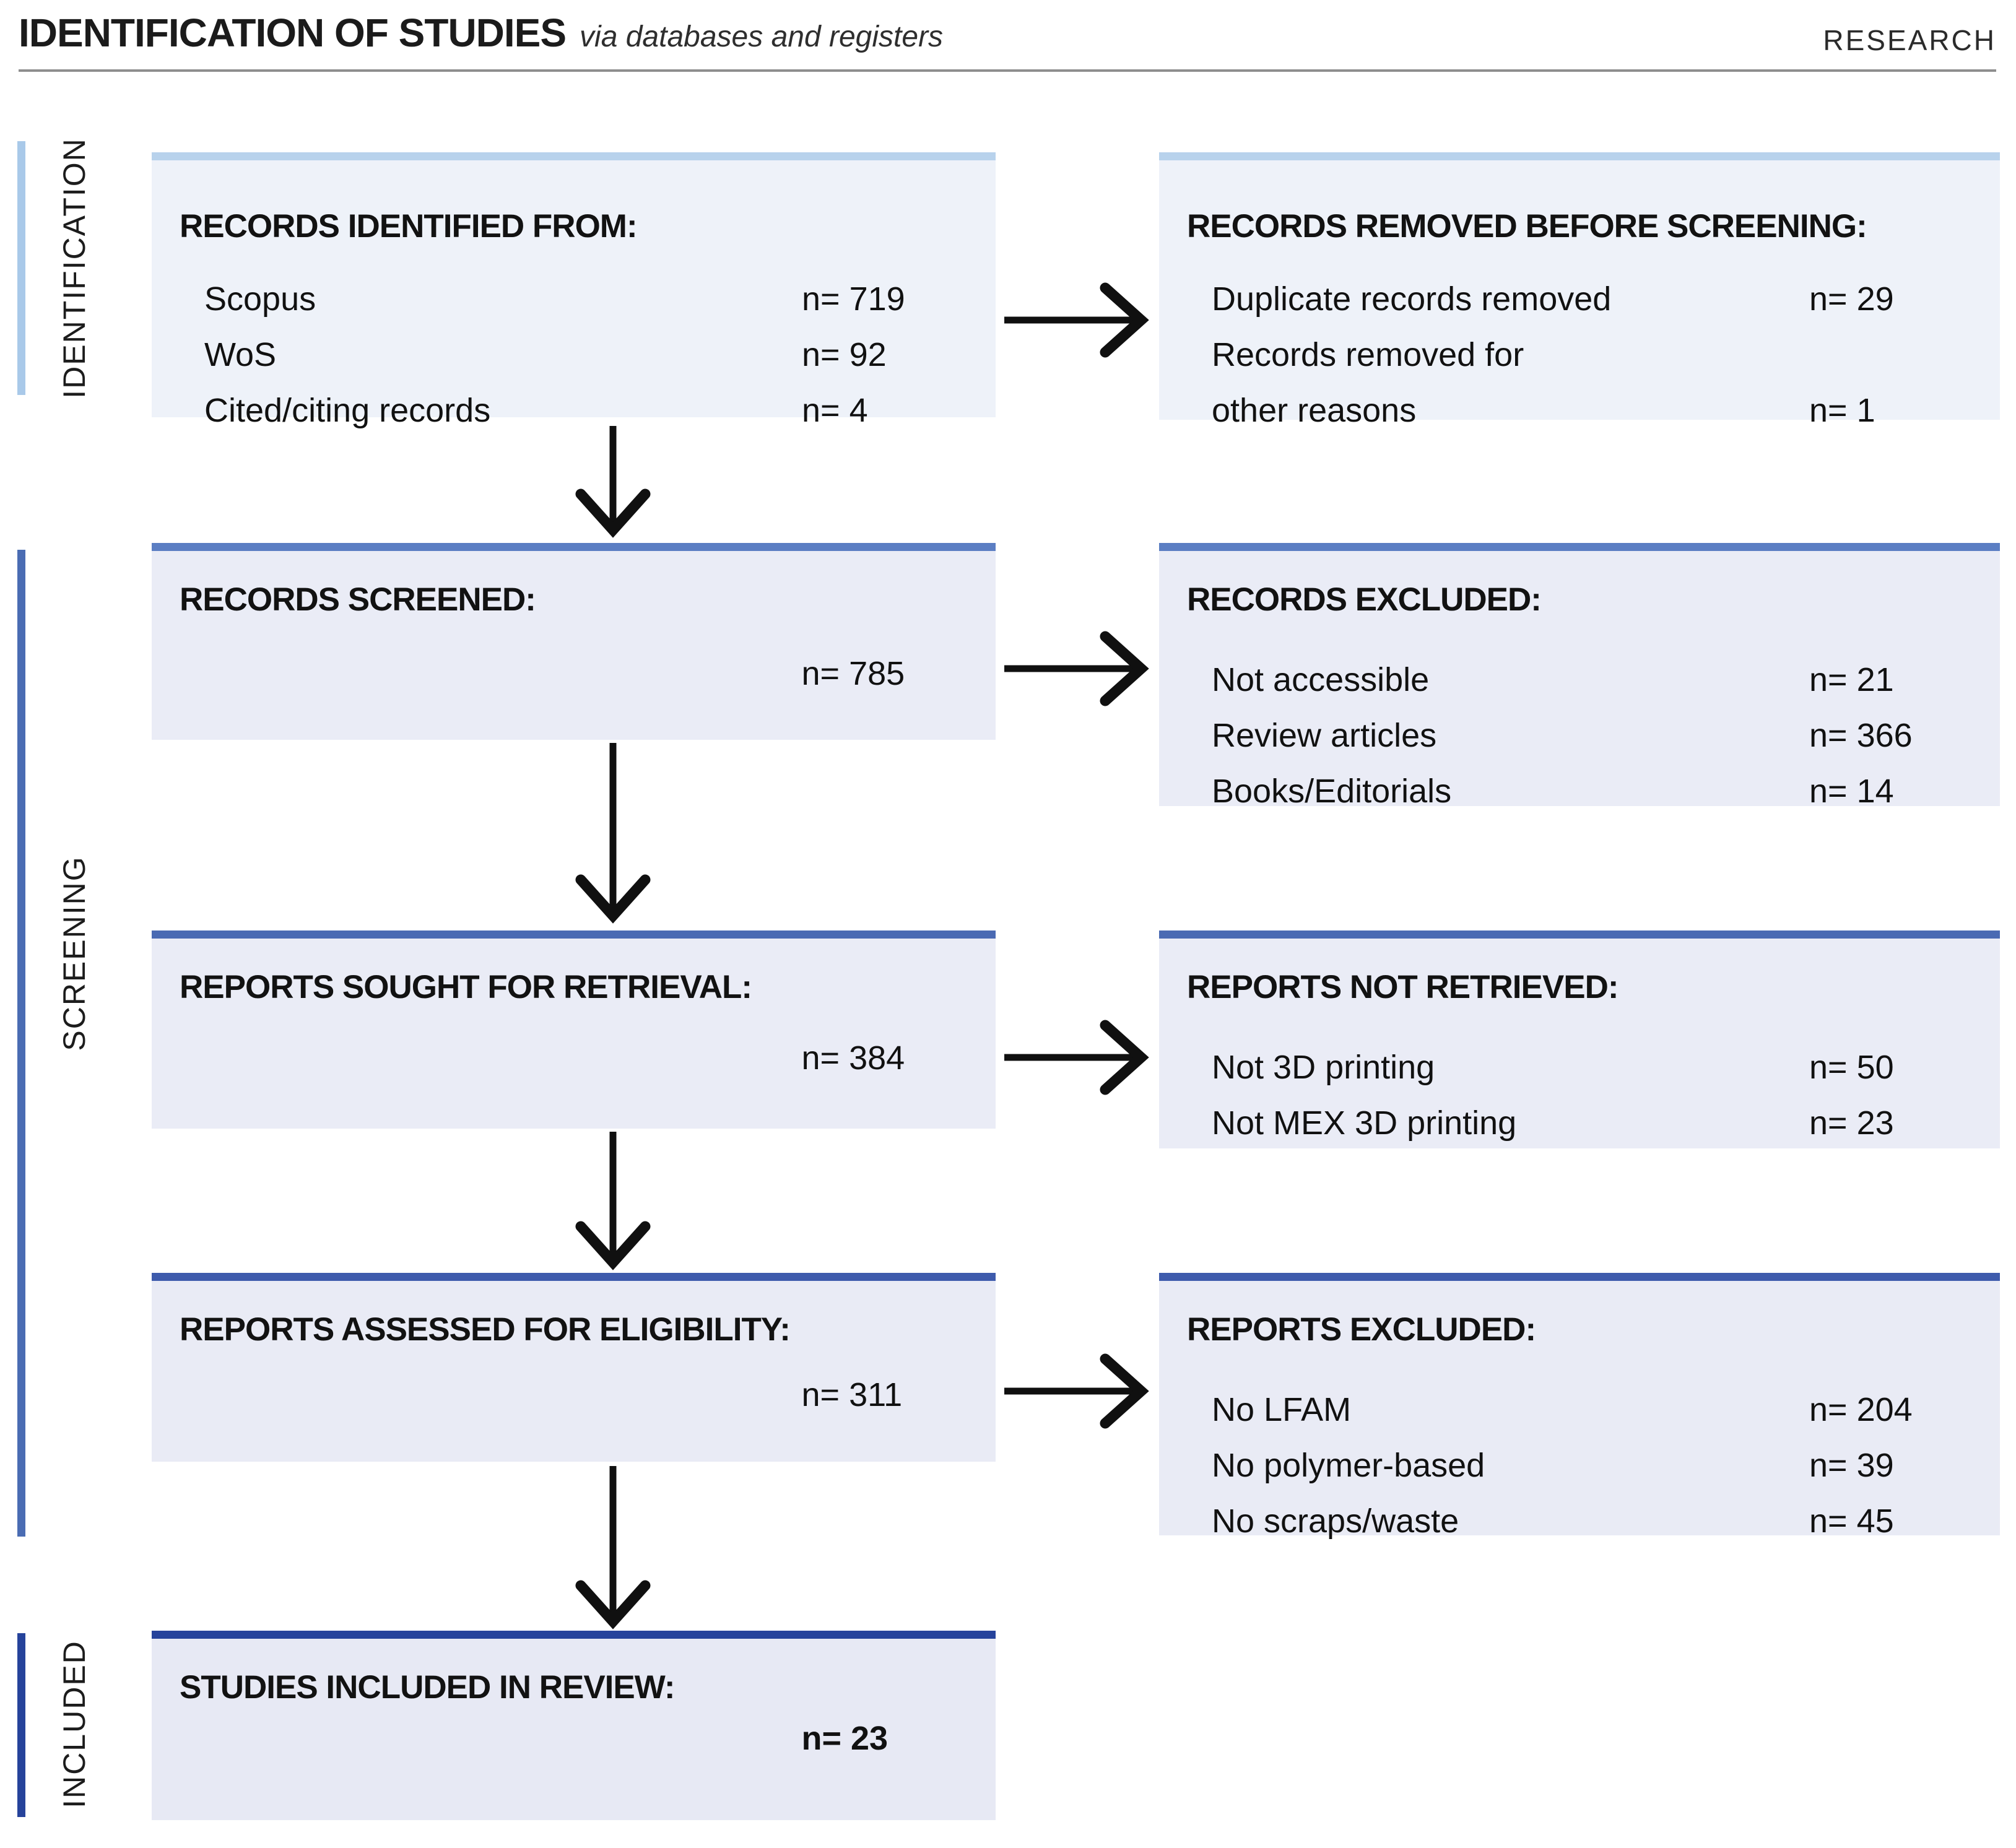 Image resolution: width=2016 pixels, height=1848 pixels. I want to click on item-count: n= 14, so click(1851, 791).